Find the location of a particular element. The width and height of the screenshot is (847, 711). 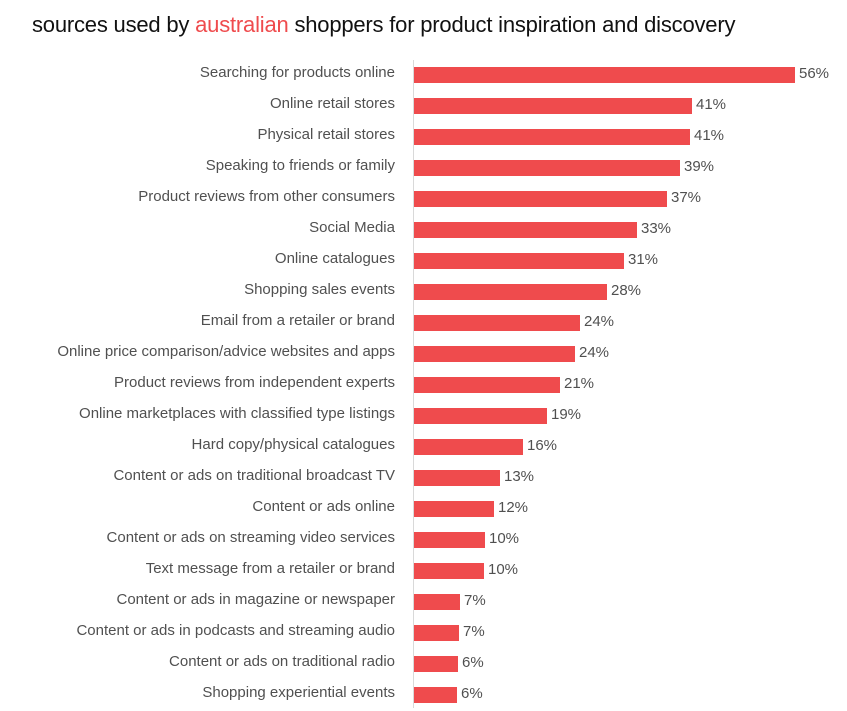

value-label: 28% is located at coordinates (626, 290).